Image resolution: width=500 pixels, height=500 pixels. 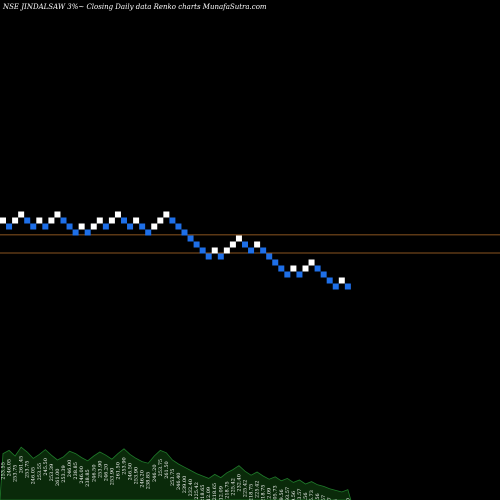 What do you see at coordinates (22, 465) in the screenshot?
I see `price-label: 261.45` at bounding box center [22, 465].